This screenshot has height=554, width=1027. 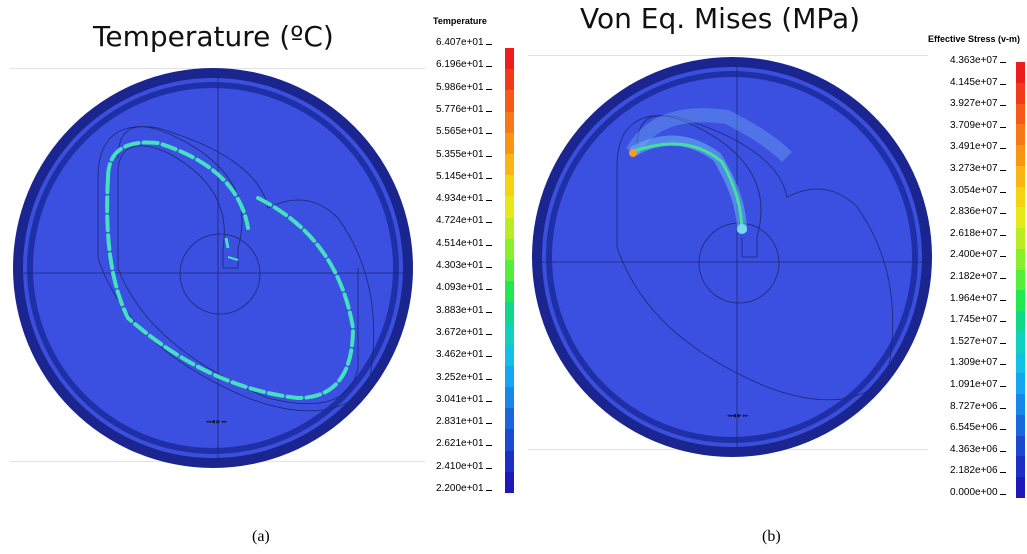 I want to click on tick-label: 3.927e+07, so click(x=978, y=103).